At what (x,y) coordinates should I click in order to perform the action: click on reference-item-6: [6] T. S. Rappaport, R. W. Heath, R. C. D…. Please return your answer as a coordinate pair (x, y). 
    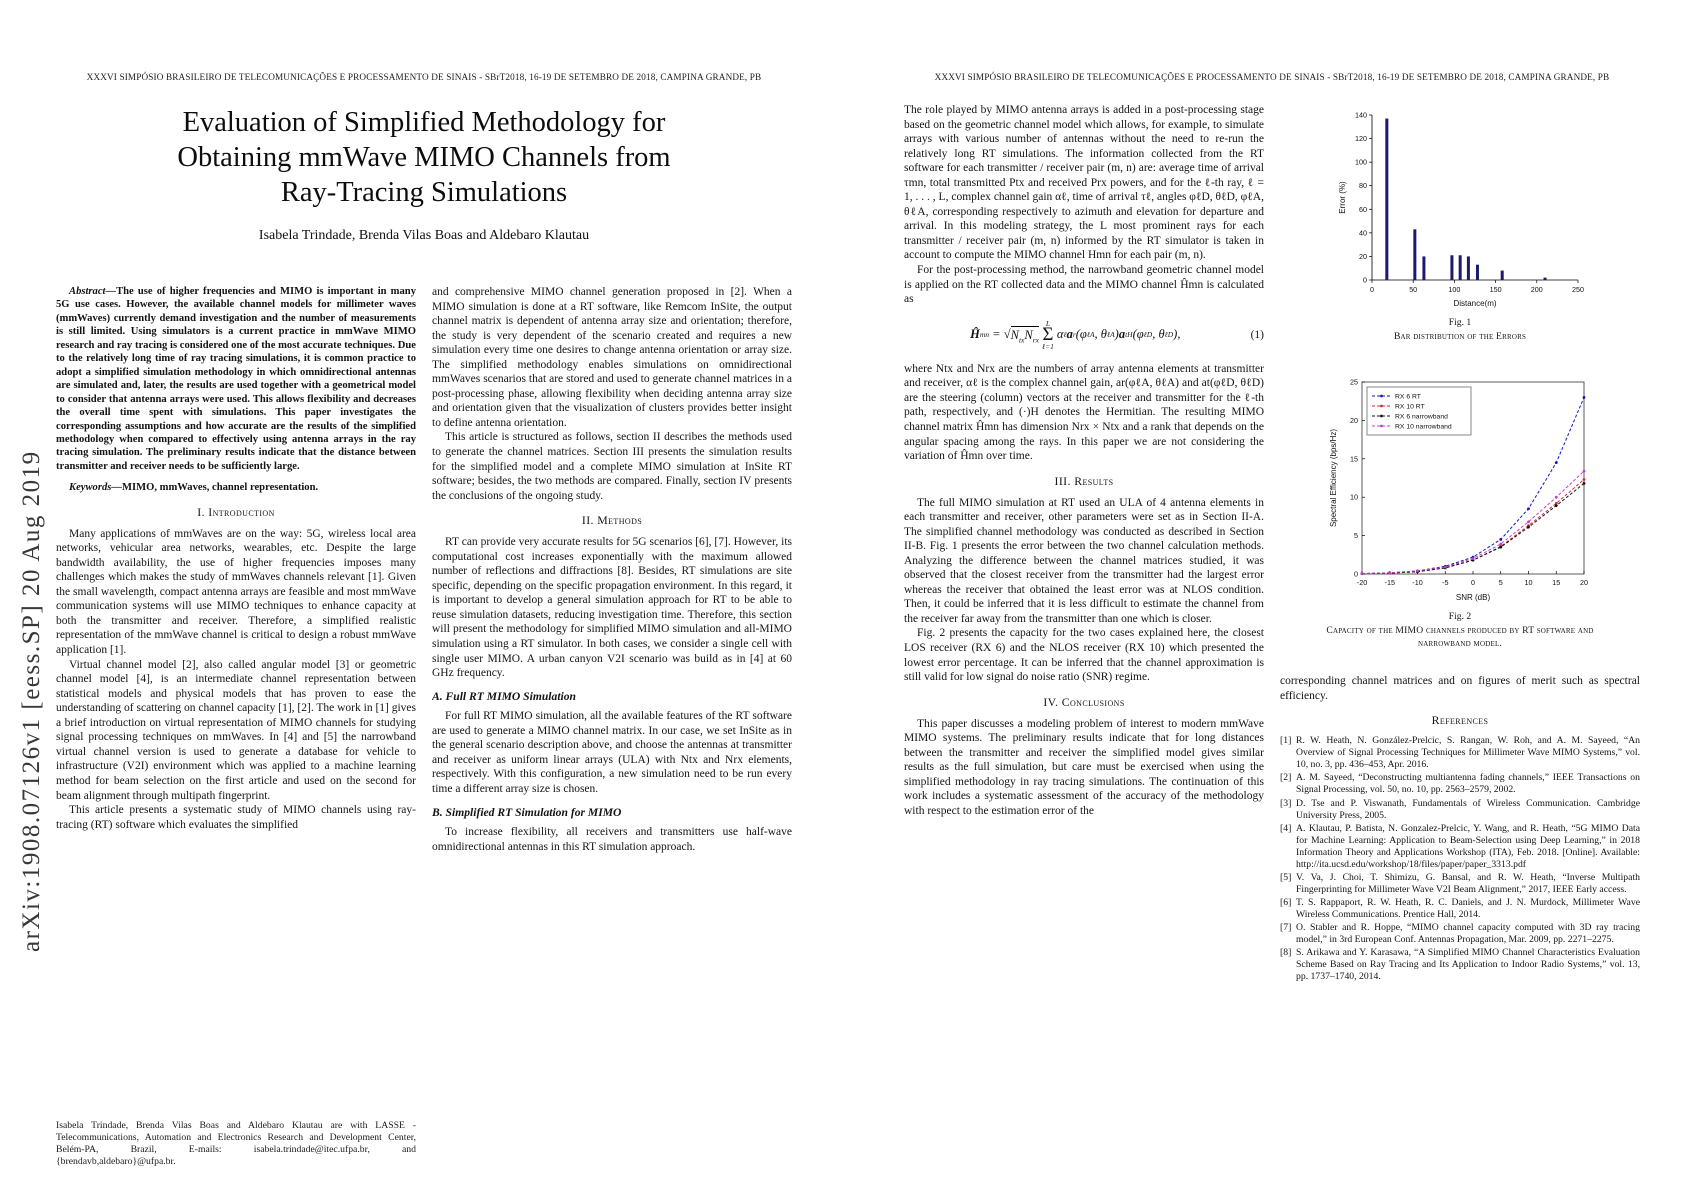
    Looking at the image, I should click on (1460, 909).